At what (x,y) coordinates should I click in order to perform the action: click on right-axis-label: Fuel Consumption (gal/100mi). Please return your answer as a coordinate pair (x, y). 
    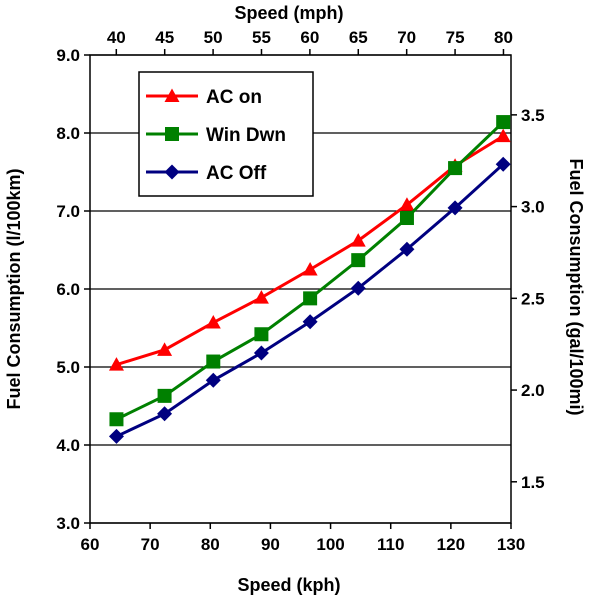
    Looking at the image, I should click on (576, 286).